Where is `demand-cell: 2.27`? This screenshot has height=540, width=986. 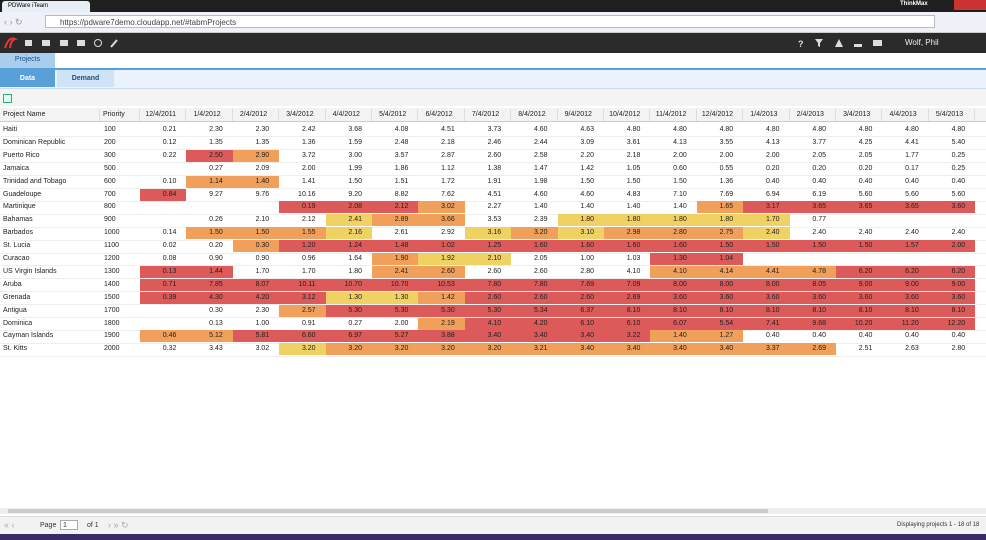 demand-cell: 2.27 is located at coordinates (494, 207).